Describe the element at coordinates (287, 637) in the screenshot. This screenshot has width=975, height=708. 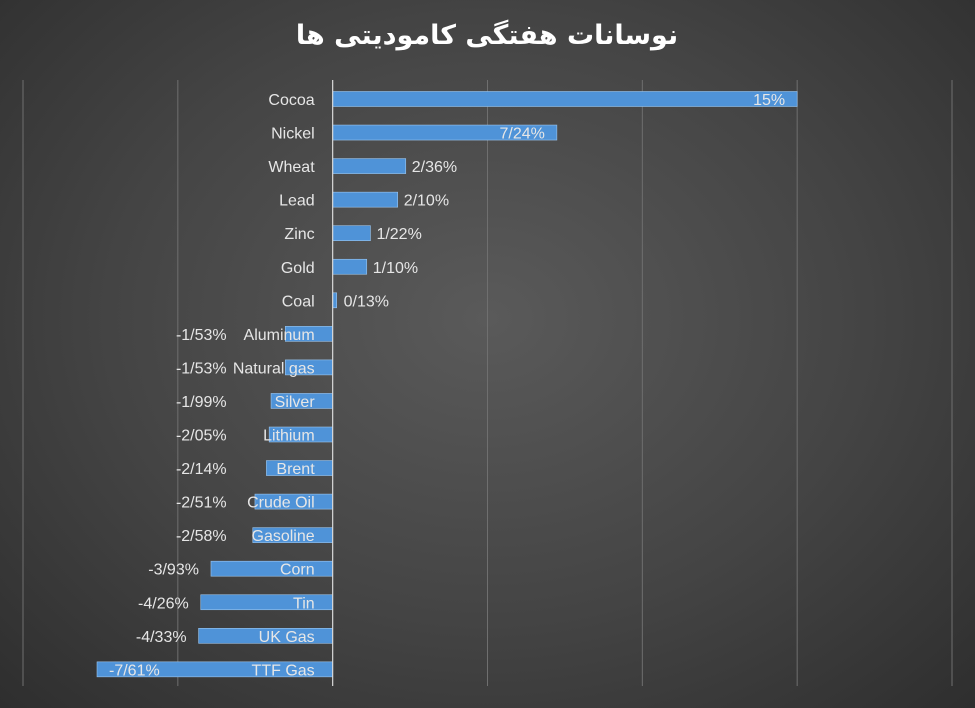
I see `category-label: UK Gas` at that location.